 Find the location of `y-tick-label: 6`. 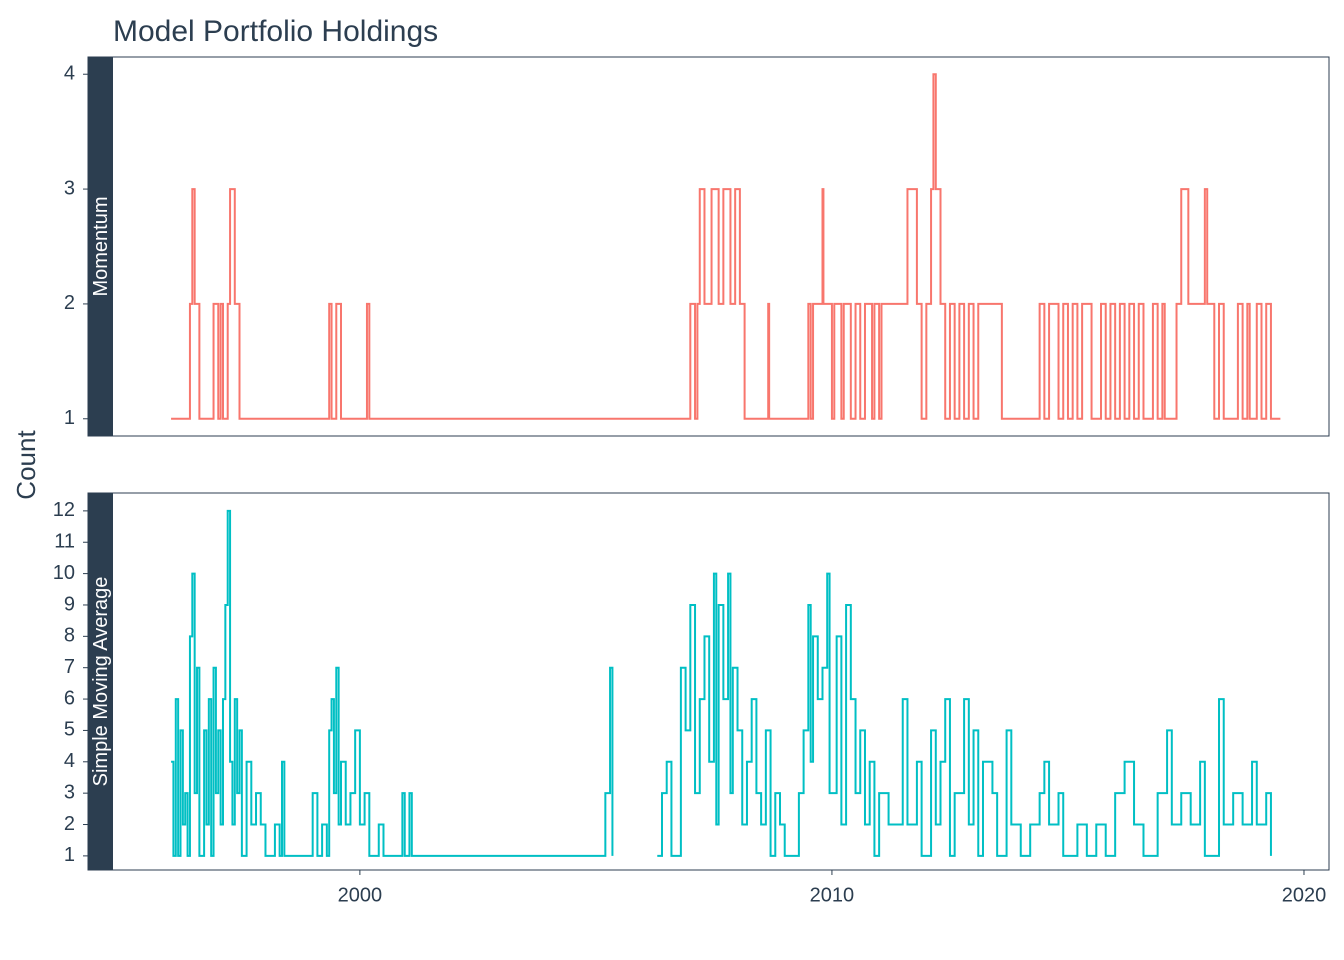

y-tick-label: 6 is located at coordinates (69, 698).